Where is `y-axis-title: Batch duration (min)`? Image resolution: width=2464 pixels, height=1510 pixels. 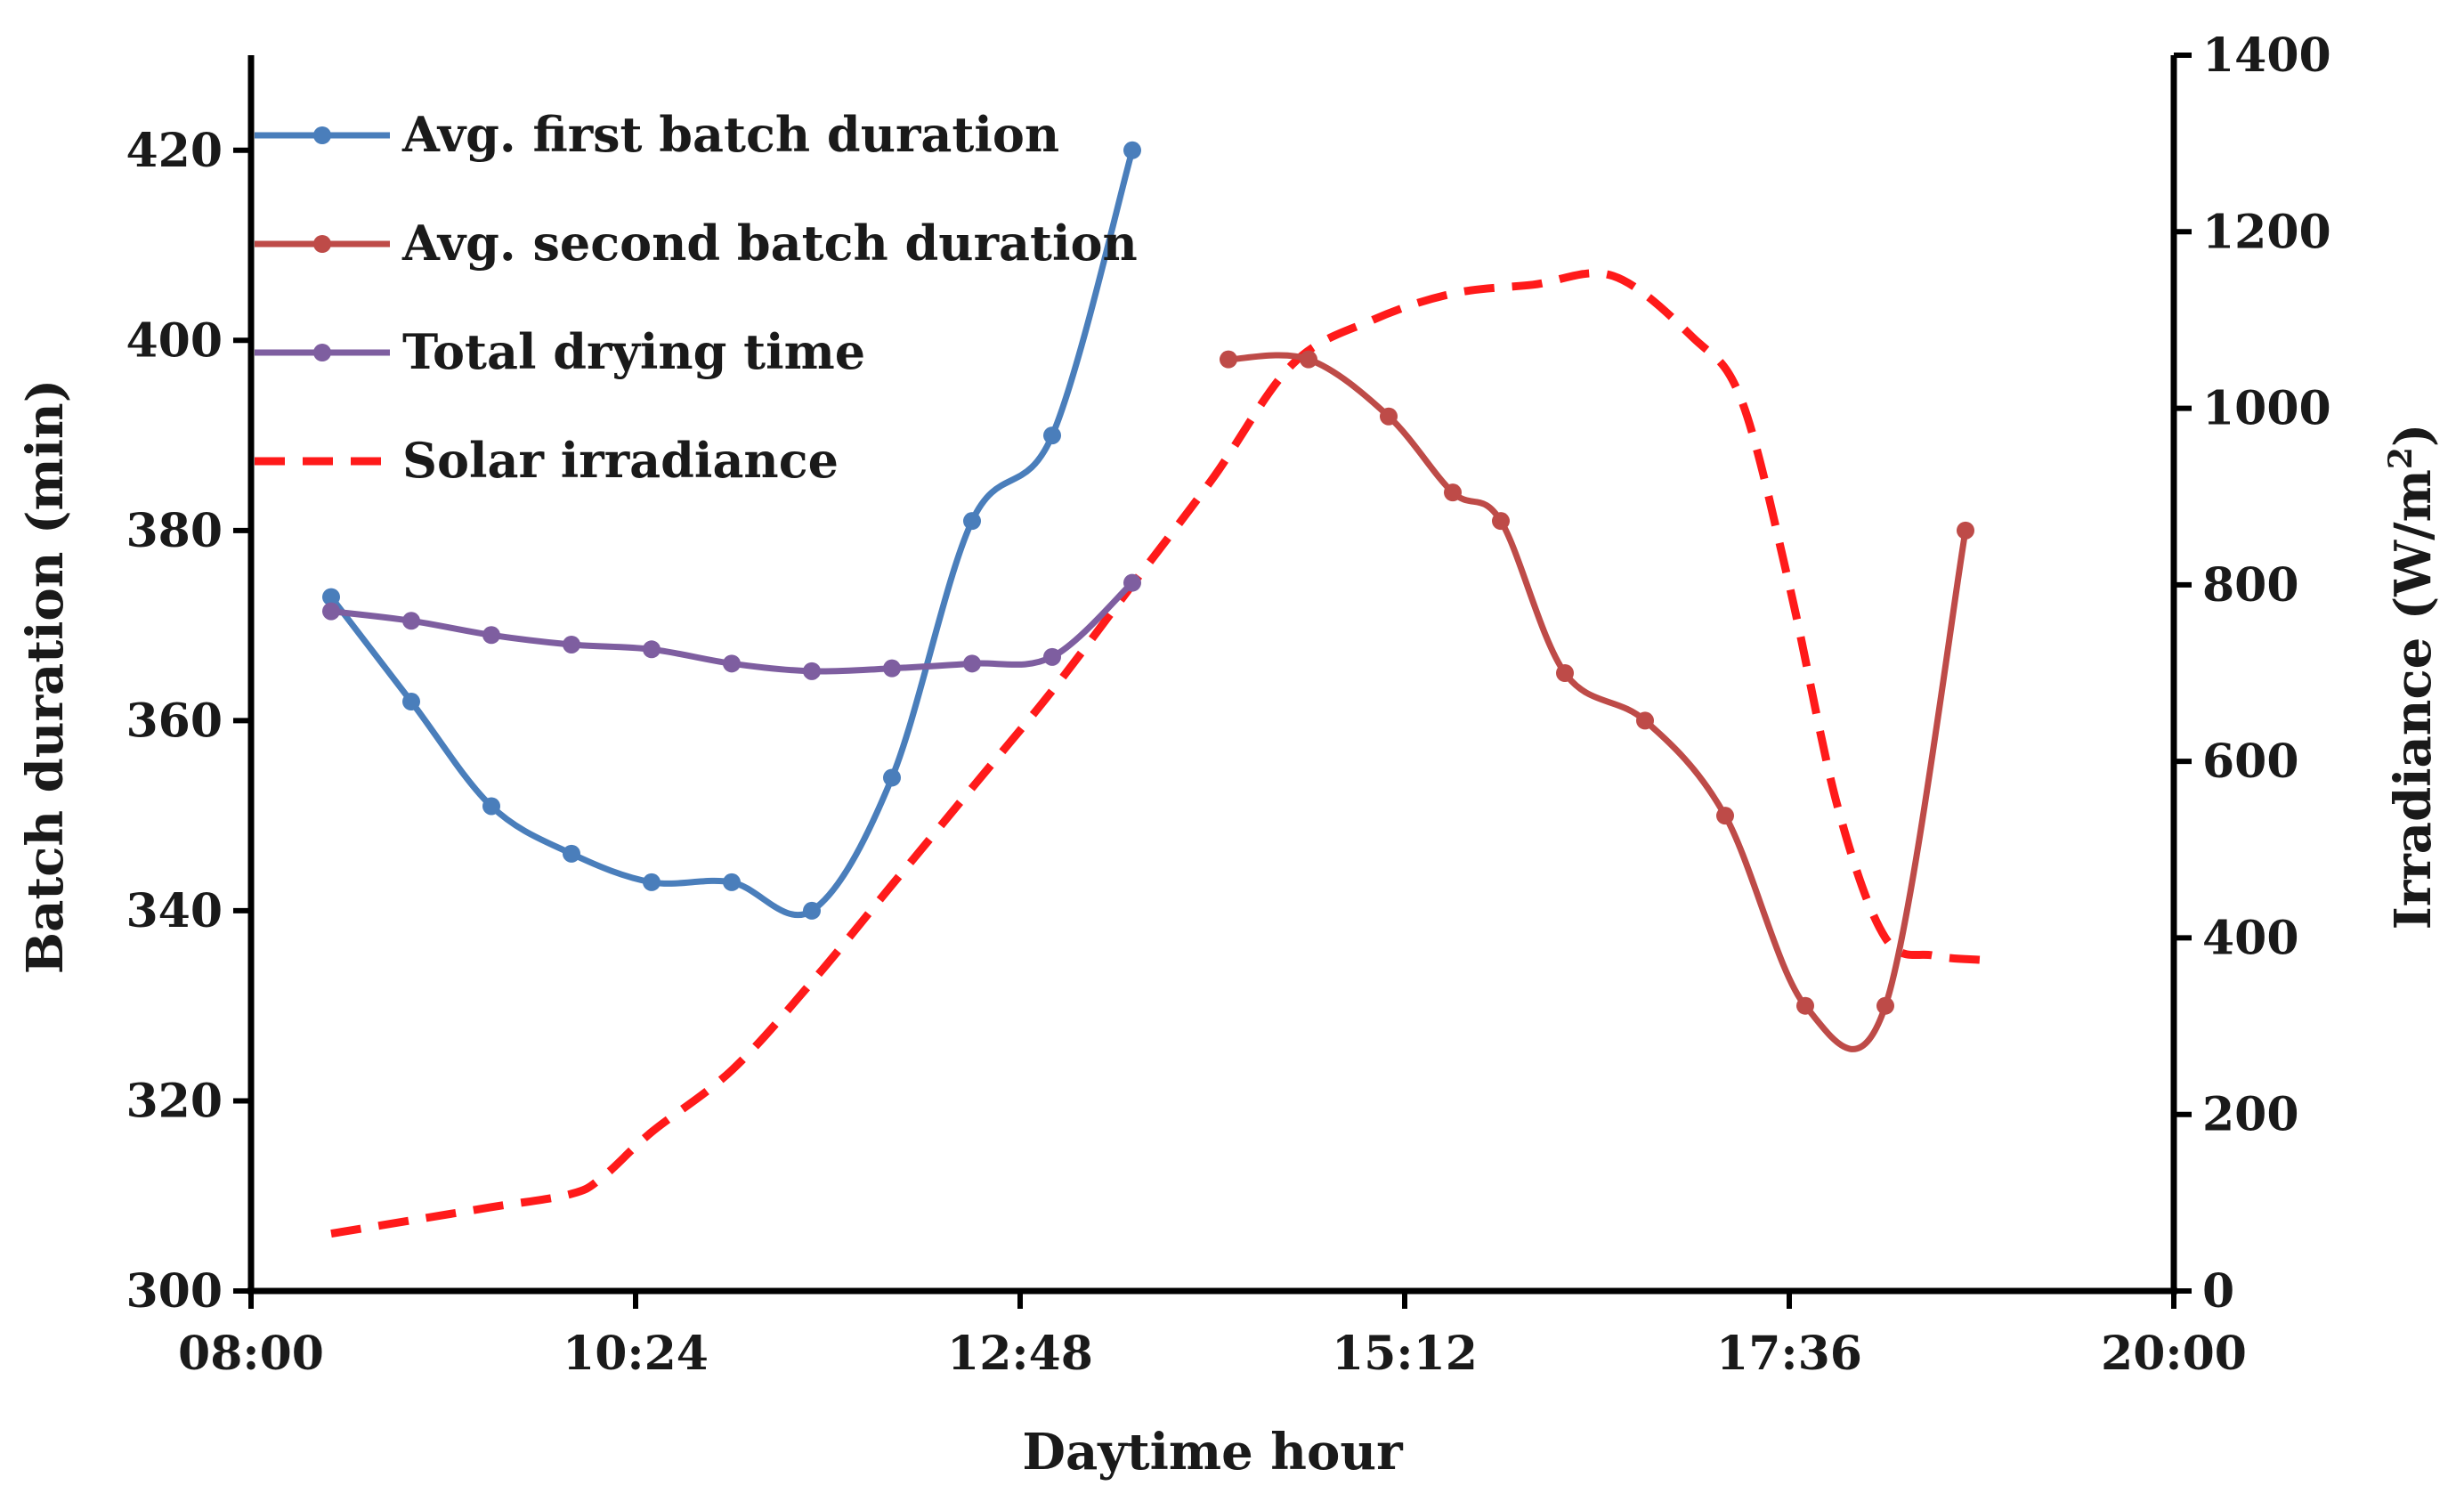
y-axis-title: Batch duration (min) is located at coordinates (45, 676).